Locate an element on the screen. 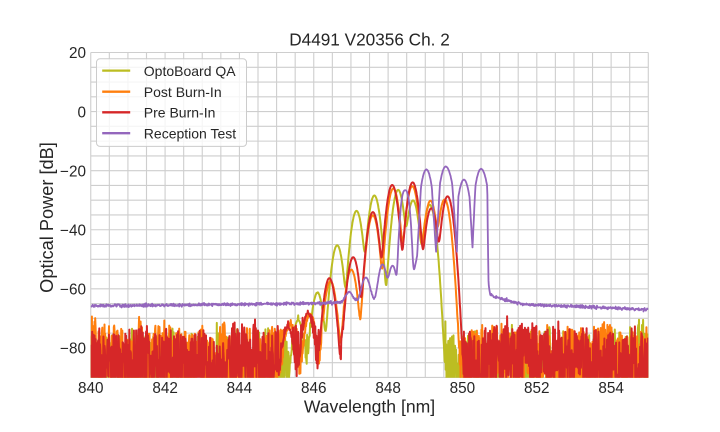 The width and height of the screenshot is (720, 432). svg-text: Pre Burn-In is located at coordinates (180, 113).